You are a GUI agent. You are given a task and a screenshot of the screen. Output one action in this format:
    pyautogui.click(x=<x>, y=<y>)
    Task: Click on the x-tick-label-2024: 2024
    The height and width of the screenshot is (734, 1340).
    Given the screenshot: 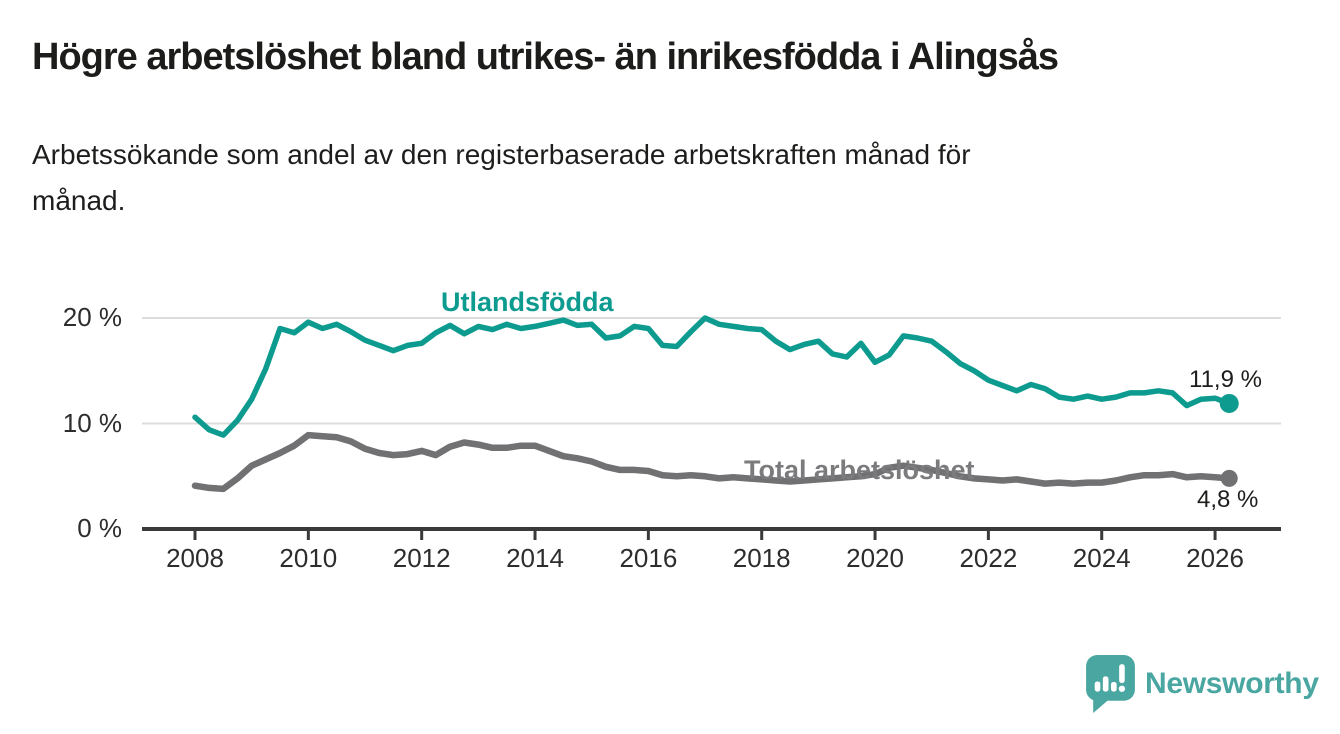 What is the action you would take?
    pyautogui.click(x=1101, y=558)
    